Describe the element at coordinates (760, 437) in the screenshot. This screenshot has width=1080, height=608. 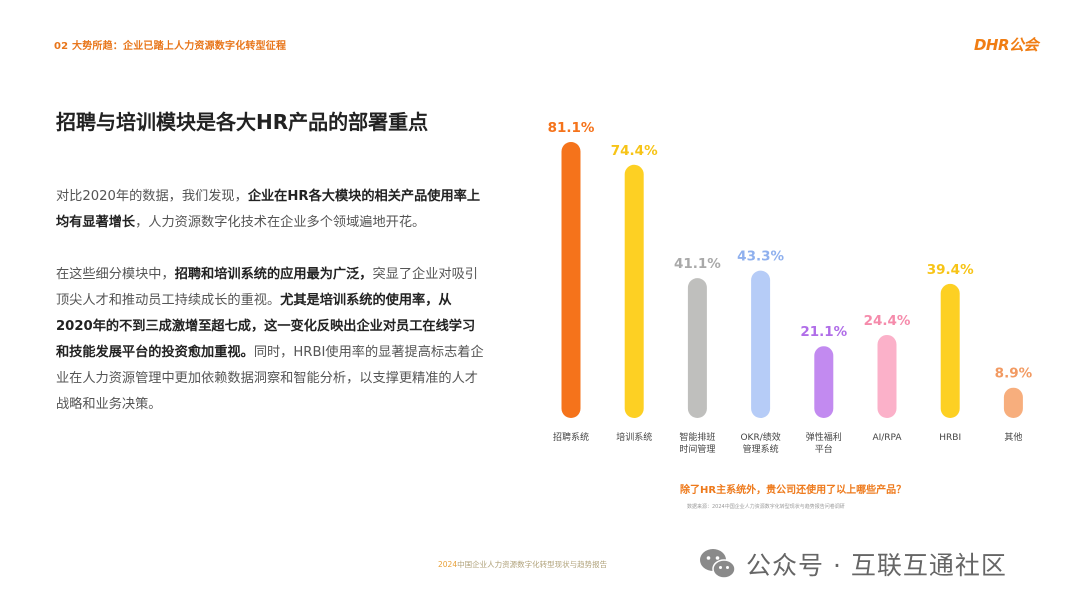
I see `category-label-3-0: OKR/绩效` at that location.